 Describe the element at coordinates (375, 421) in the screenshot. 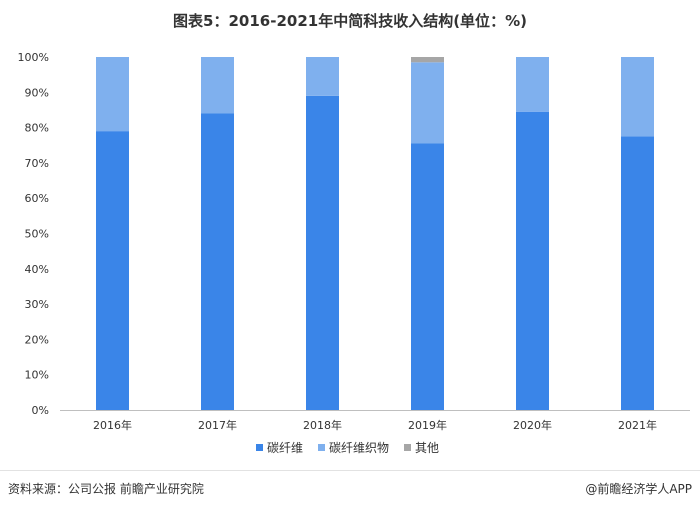

I see `x-axis: 2016年 2017年 2018年 2019年 2020年 2021年` at that location.